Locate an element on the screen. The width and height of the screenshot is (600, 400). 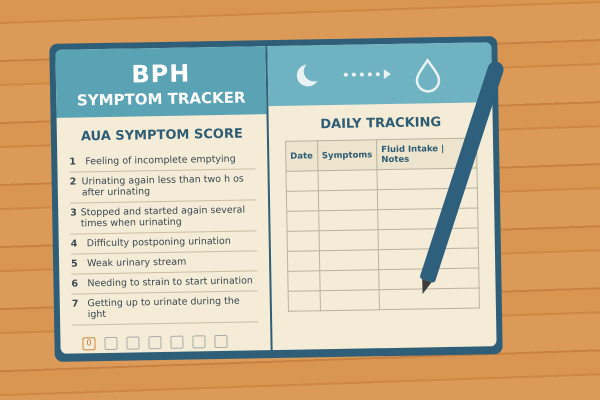
title: BPH is located at coordinates (161, 74).